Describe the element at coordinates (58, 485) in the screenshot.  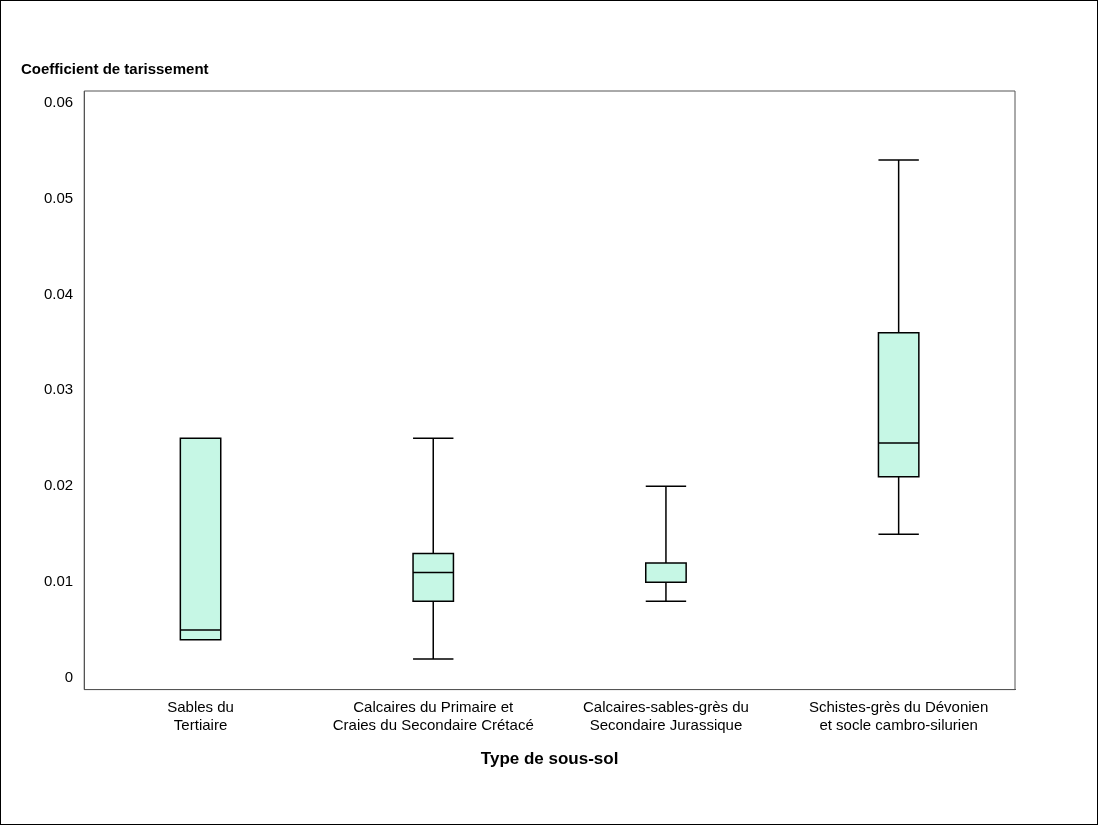
I see `y-tick-label: 0.02` at that location.